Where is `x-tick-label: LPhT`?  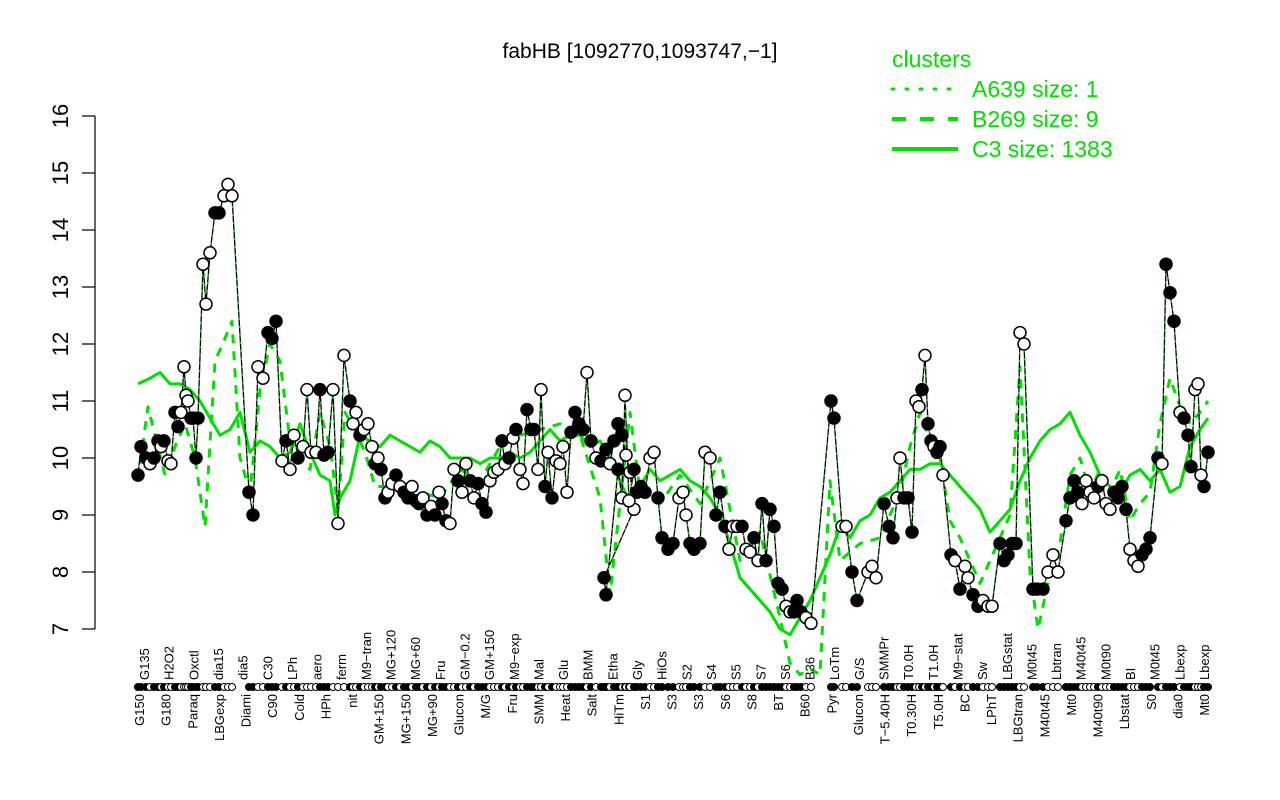
x-tick-label: LPhT is located at coordinates (991, 709).